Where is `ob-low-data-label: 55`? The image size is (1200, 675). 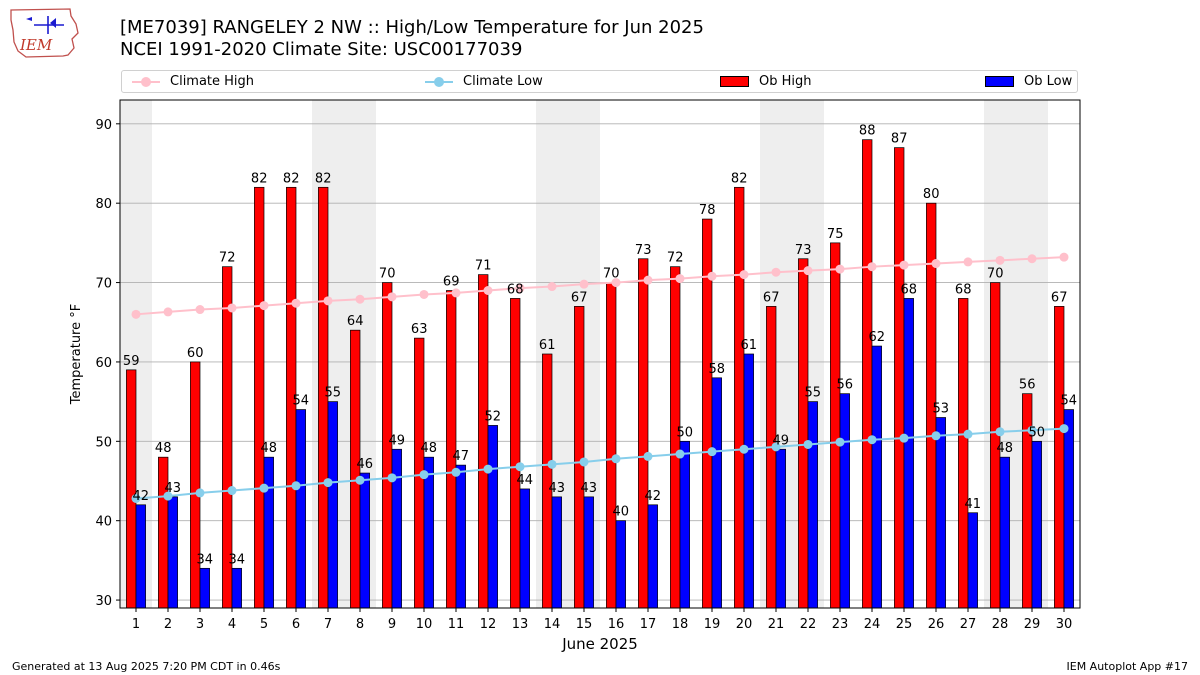
ob-low-data-label: 55 is located at coordinates (813, 393).